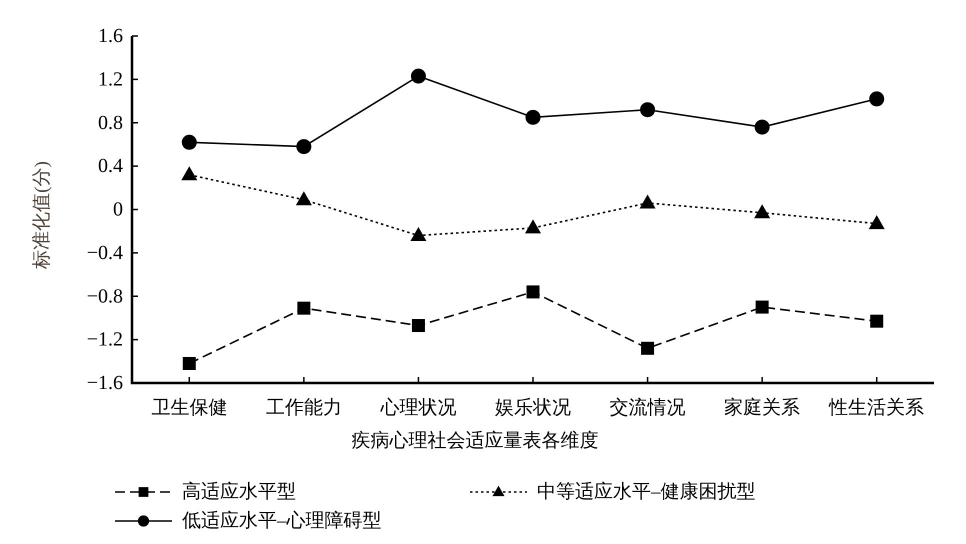  Describe the element at coordinates (110, 79) in the screenshot. I see `y-tick-label: 1.2` at that location.